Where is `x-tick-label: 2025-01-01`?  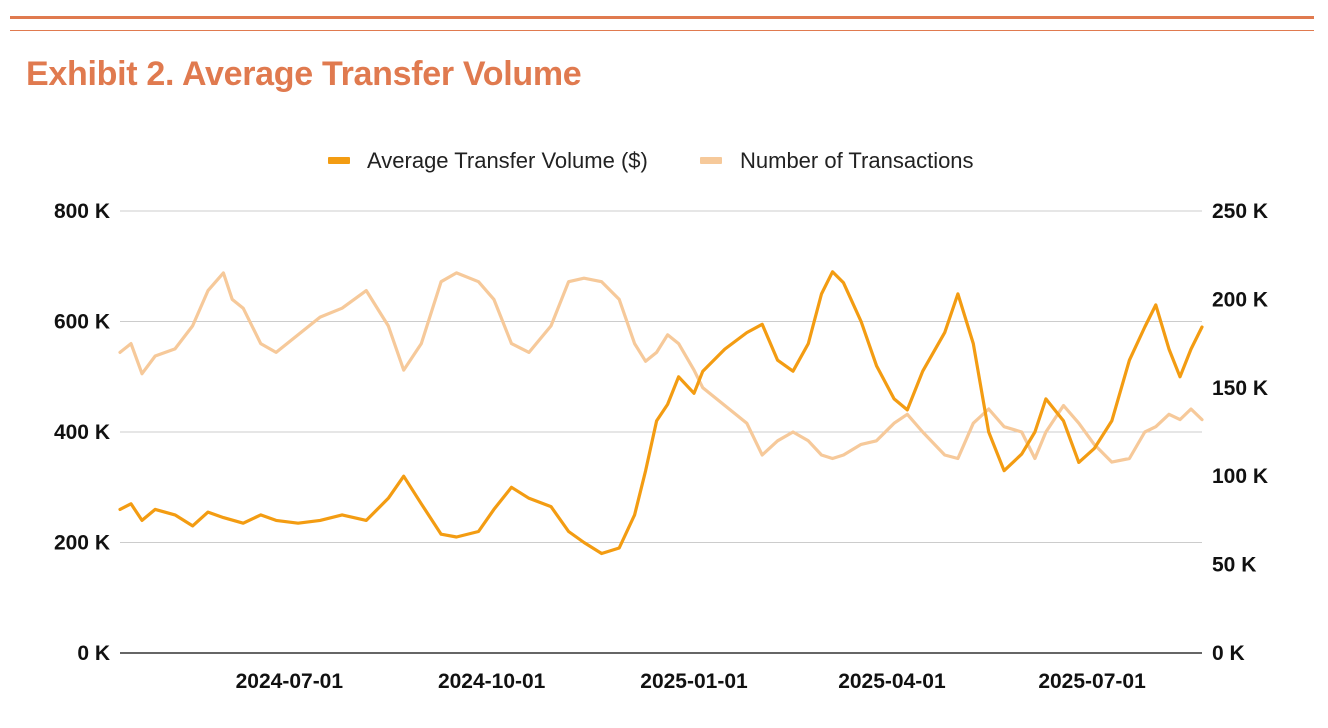
x-tick-label: 2025-01-01 is located at coordinates (694, 681).